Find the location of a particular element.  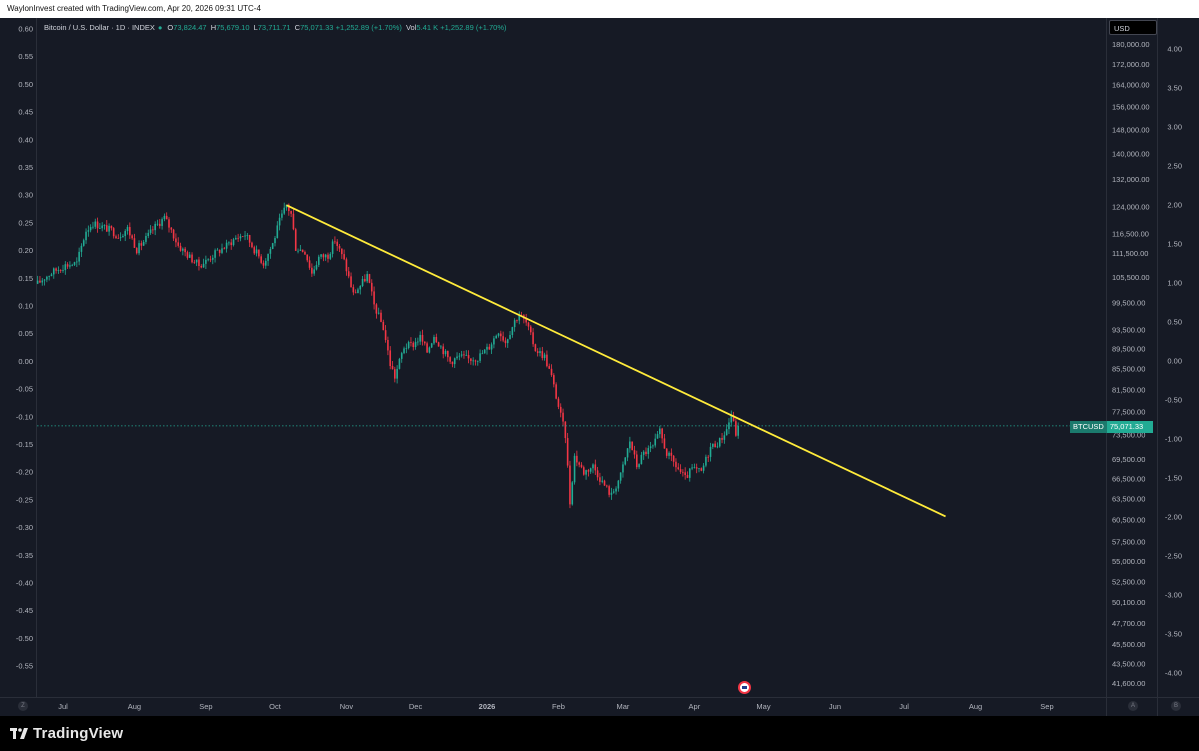

legend-symbol: Bitcoin / U.S. Dollar · 1D · INDEX is located at coordinates (99, 27).